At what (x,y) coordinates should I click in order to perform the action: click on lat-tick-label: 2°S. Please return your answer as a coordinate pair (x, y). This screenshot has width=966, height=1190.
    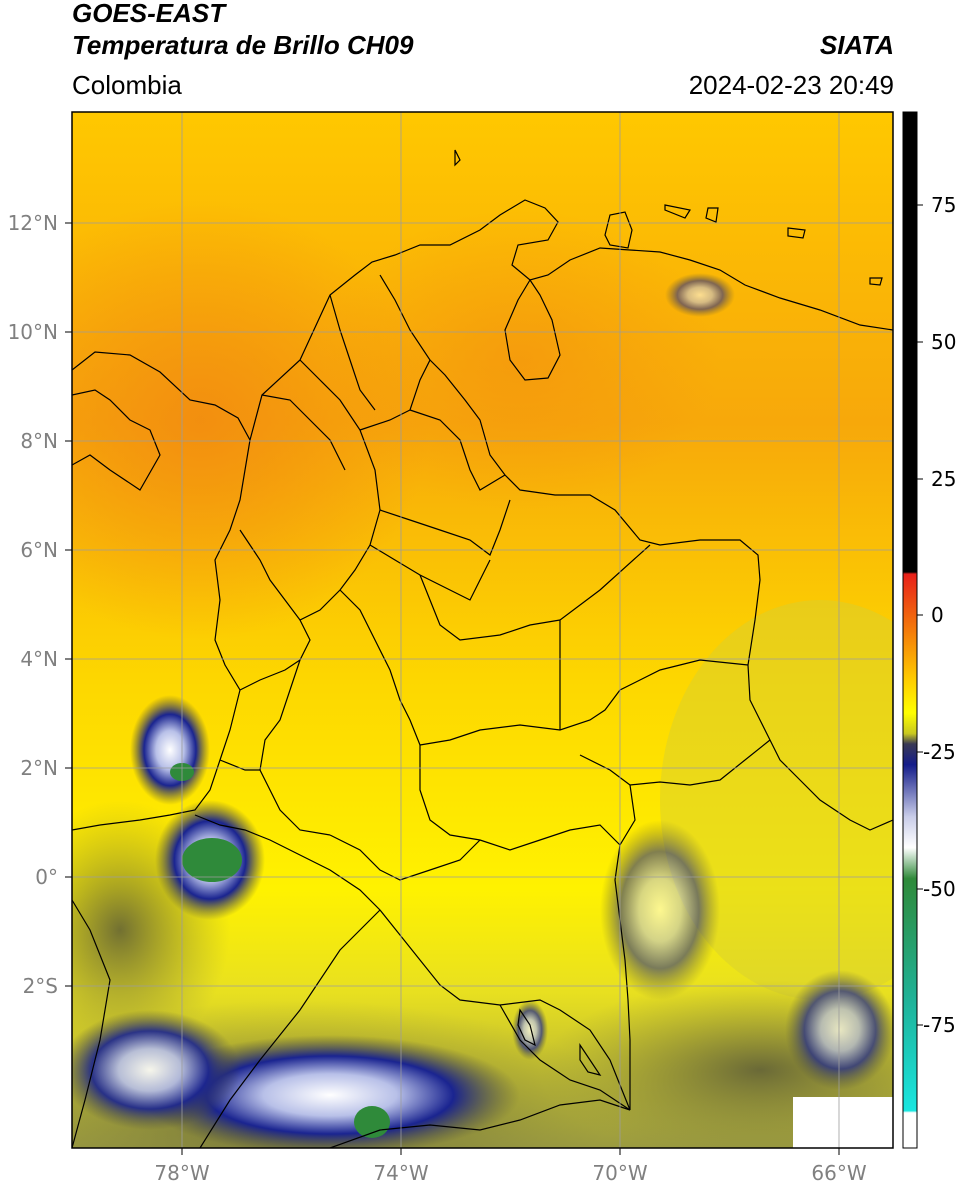
    Looking at the image, I should click on (40, 986).